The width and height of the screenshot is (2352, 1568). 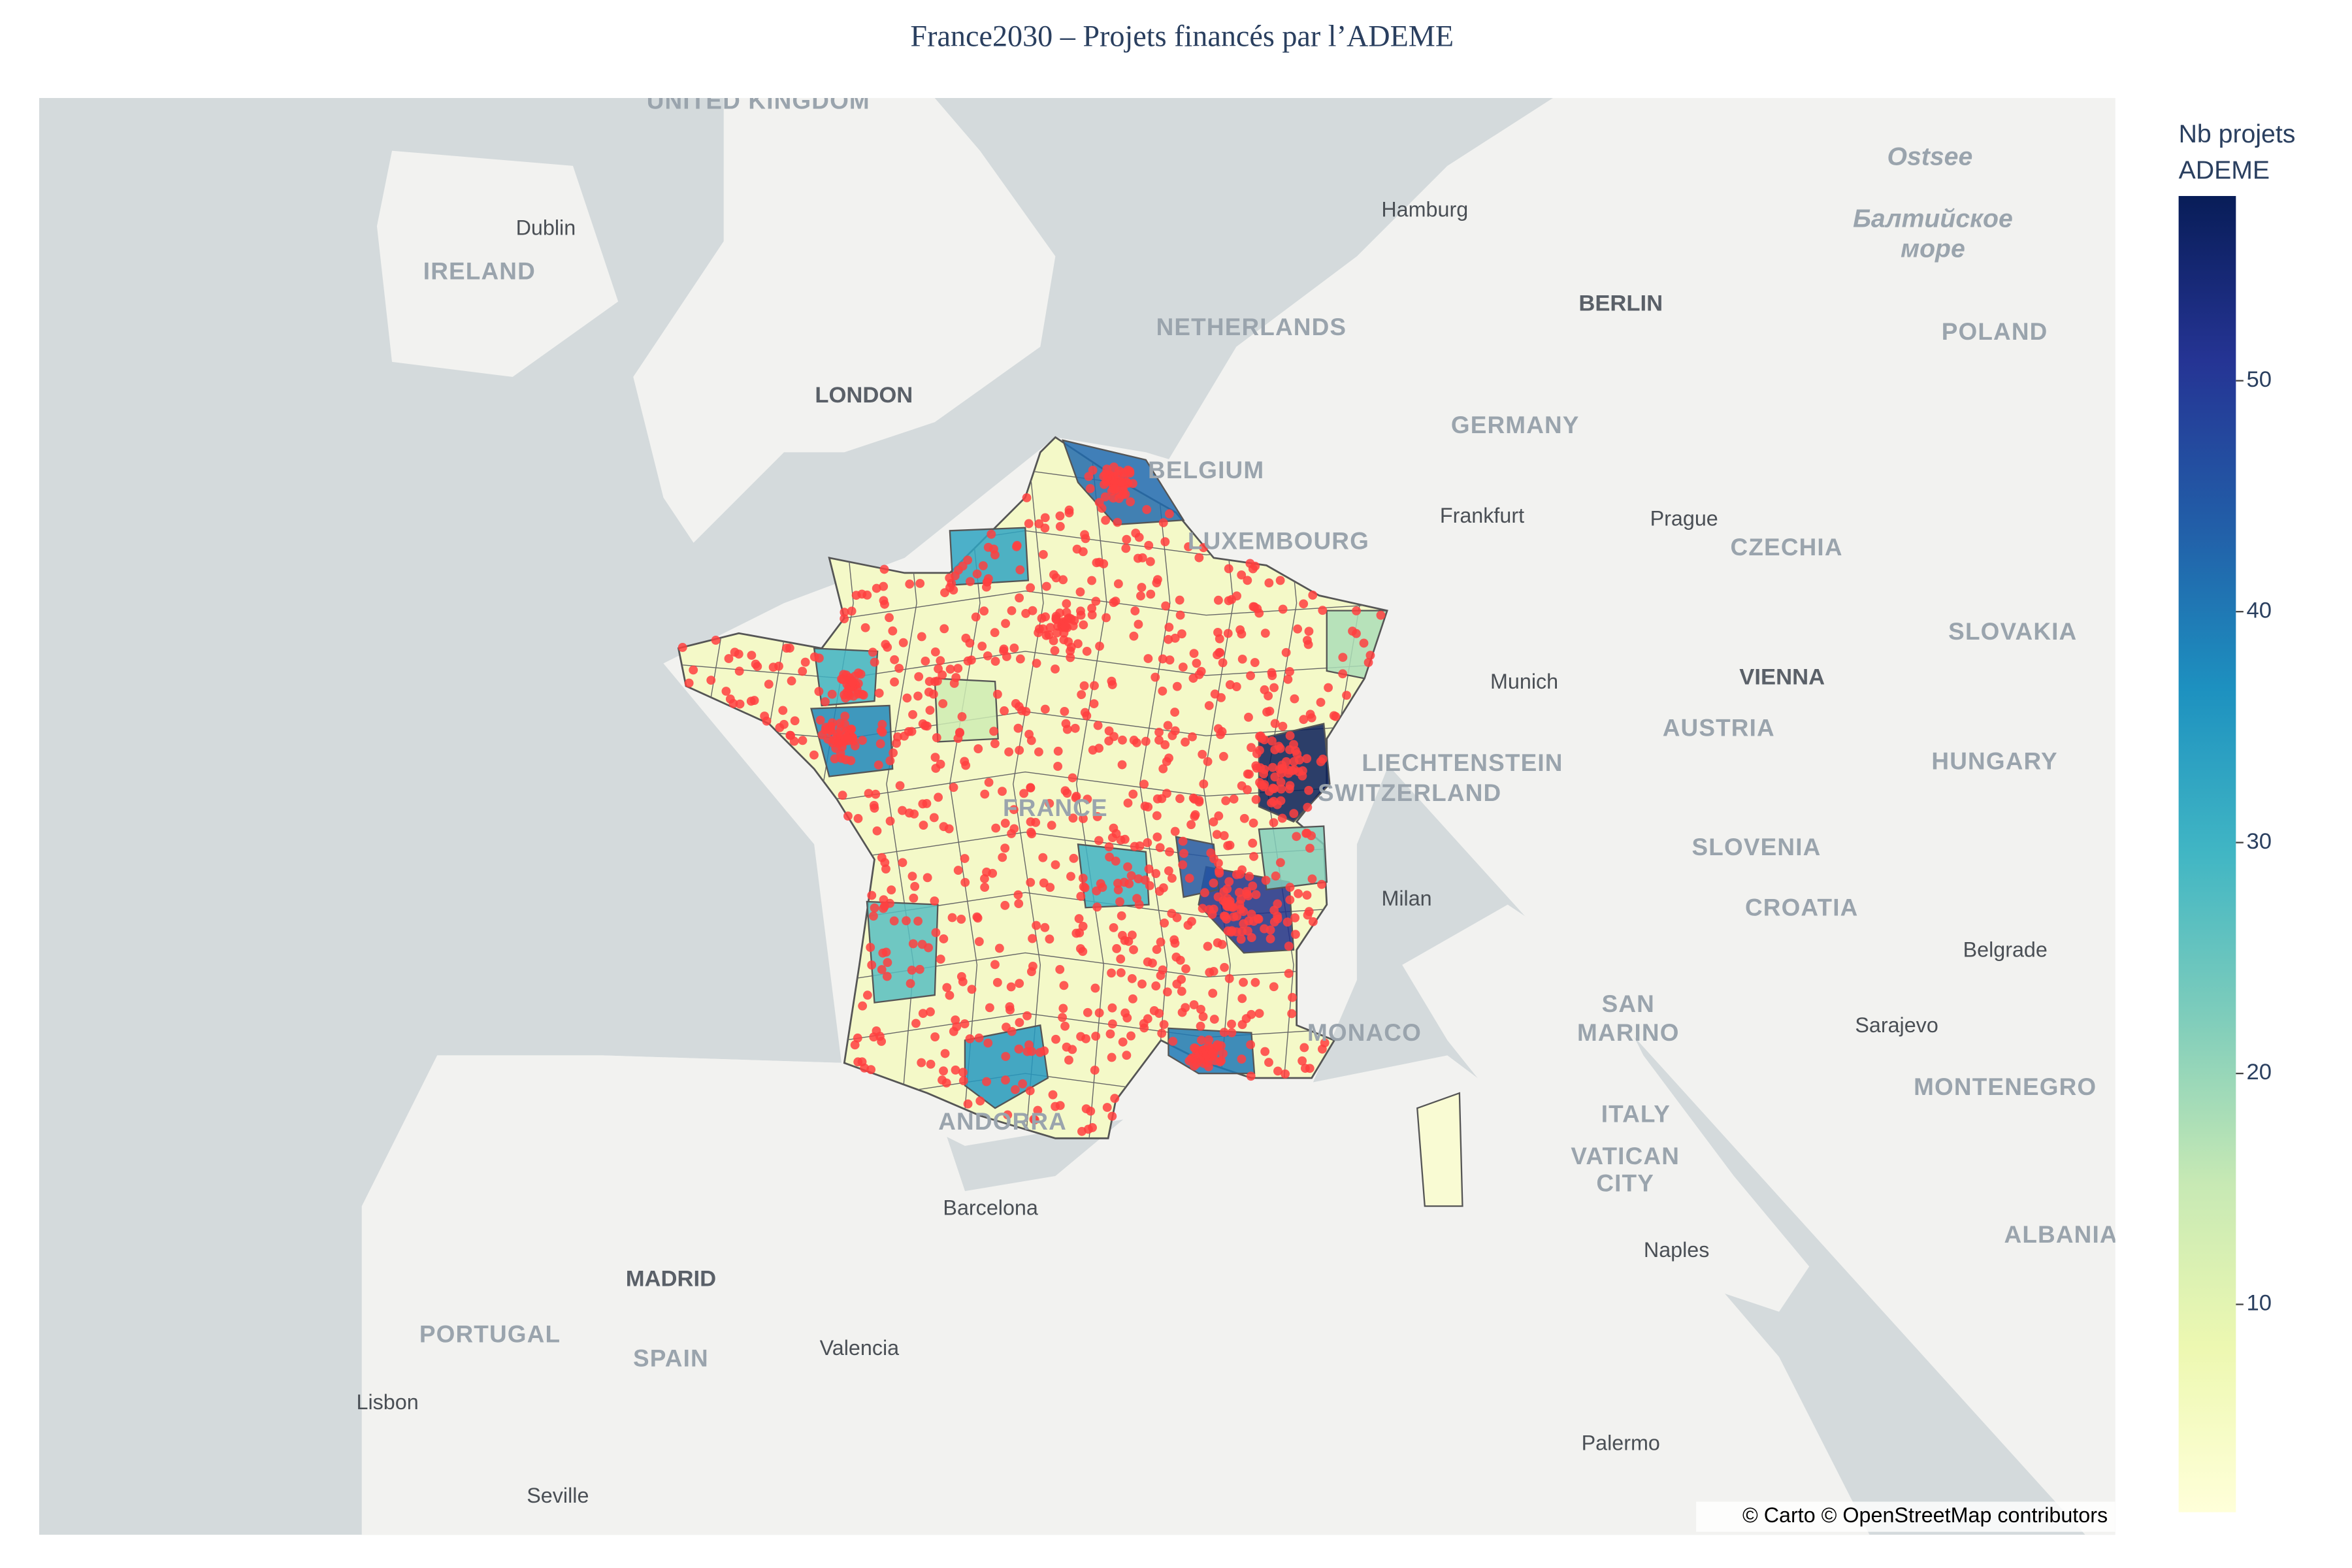 I want to click on ireland, so click(x=497, y=263).